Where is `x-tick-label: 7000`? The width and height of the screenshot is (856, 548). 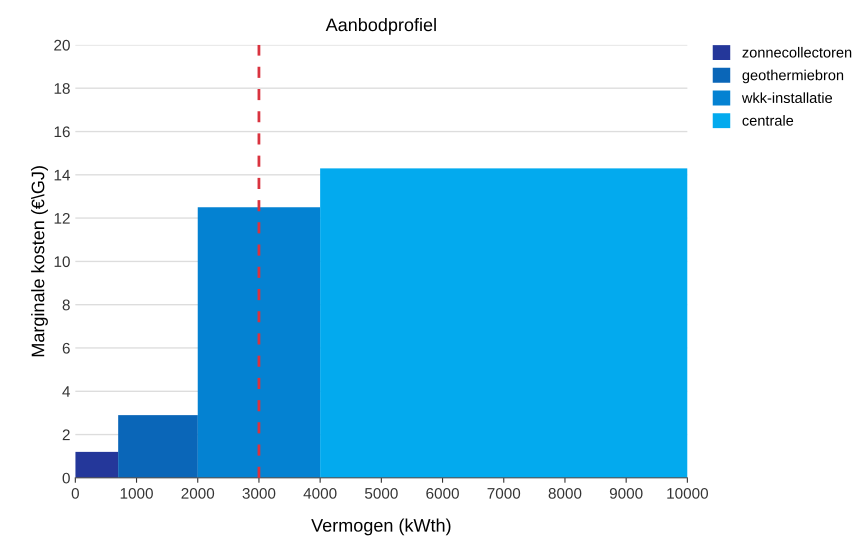
x-tick-label: 7000 is located at coordinates (504, 493).